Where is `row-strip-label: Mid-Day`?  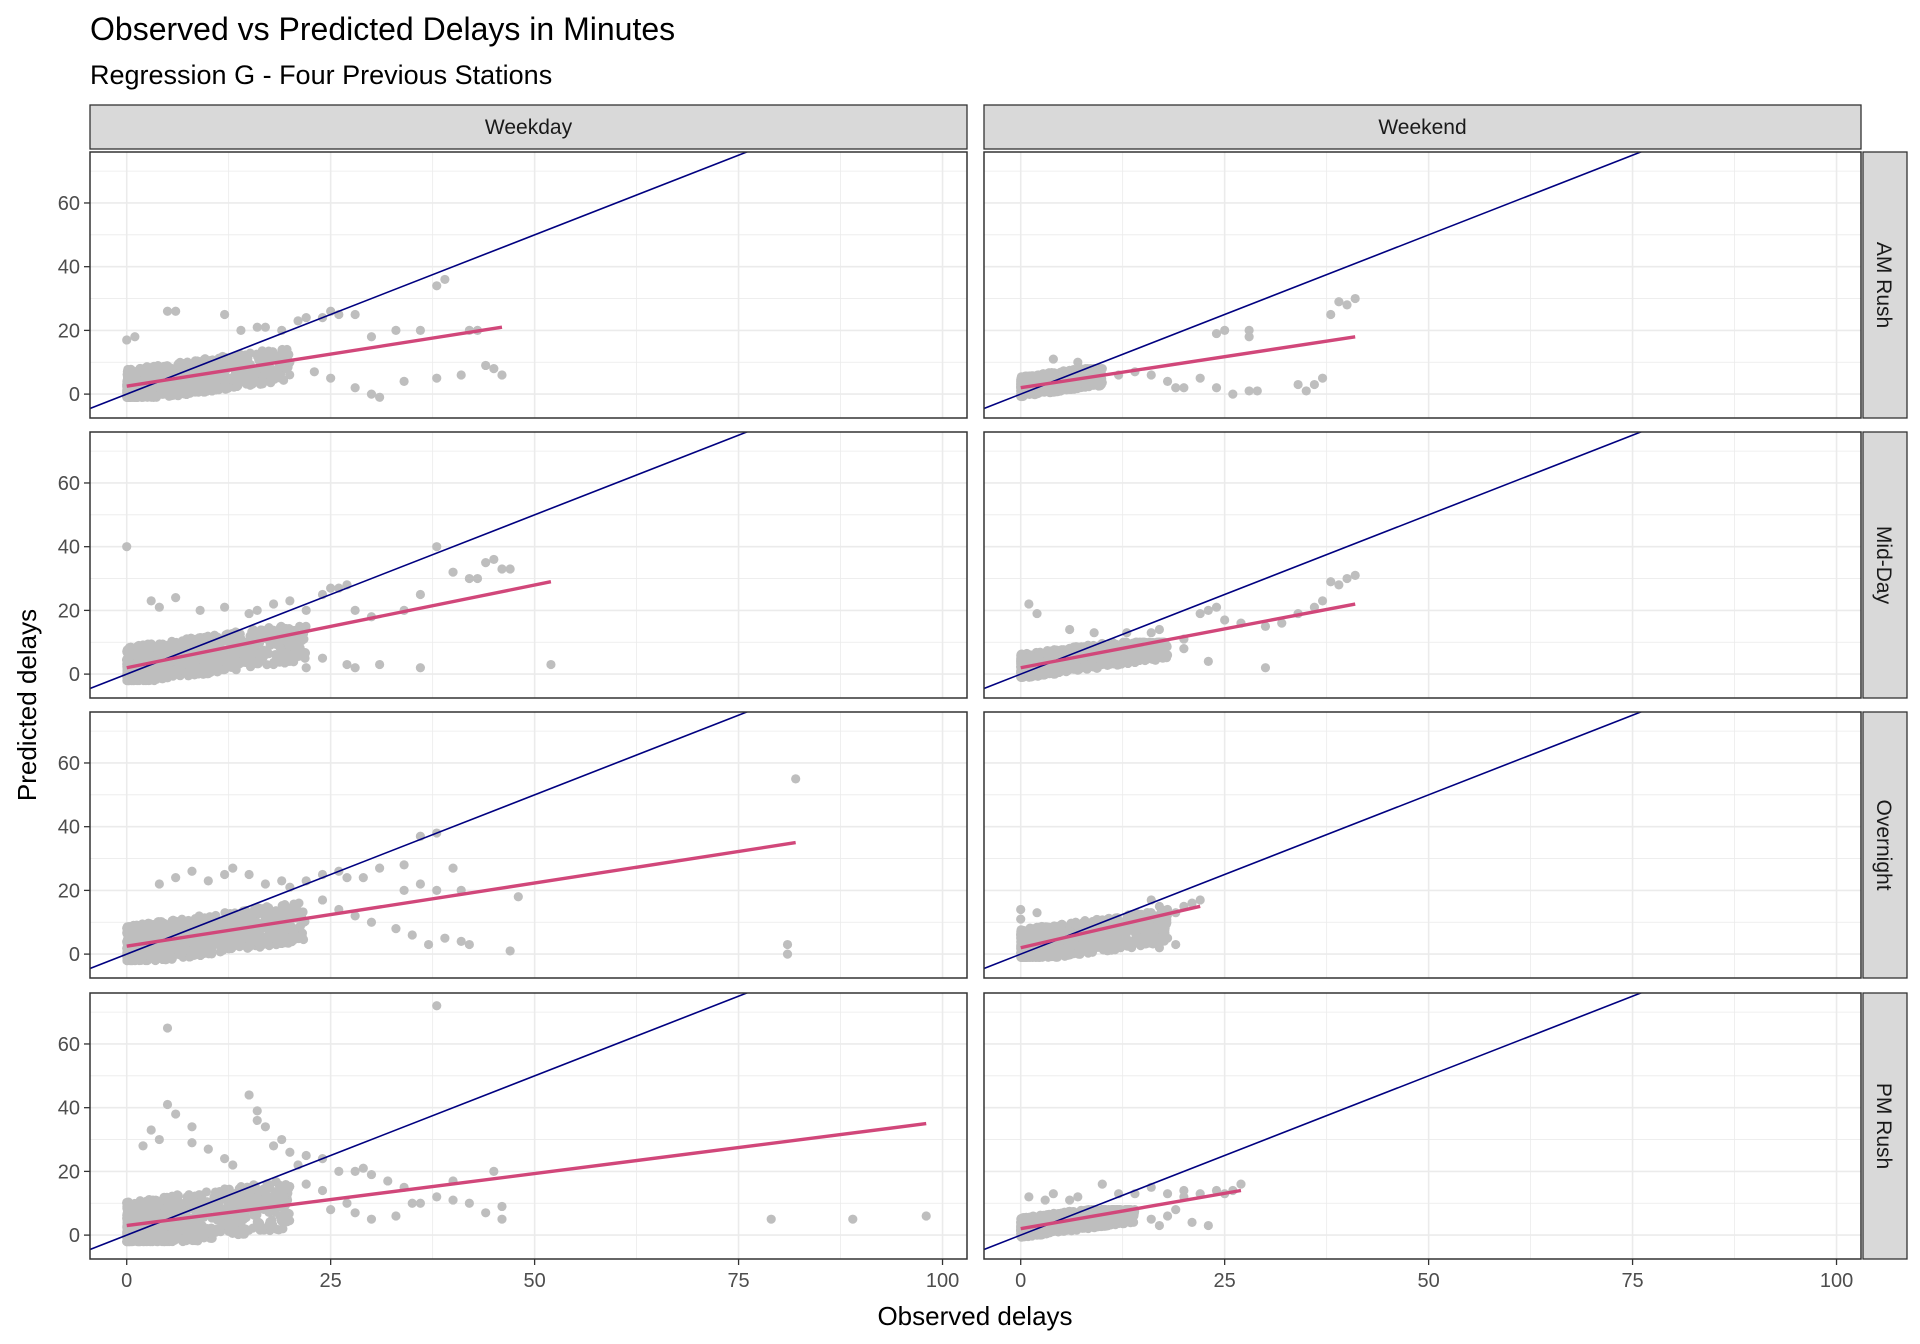
row-strip-label: Mid-Day is located at coordinates (1883, 565).